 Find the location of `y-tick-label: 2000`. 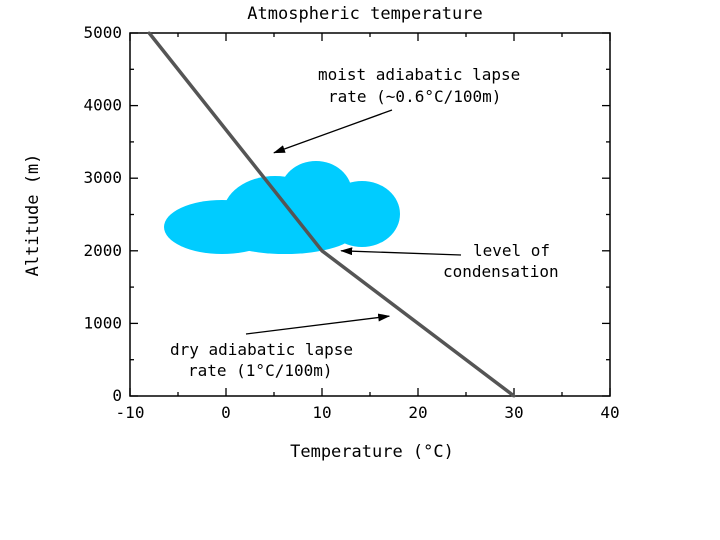

y-tick-label: 2000 is located at coordinates (102, 250).